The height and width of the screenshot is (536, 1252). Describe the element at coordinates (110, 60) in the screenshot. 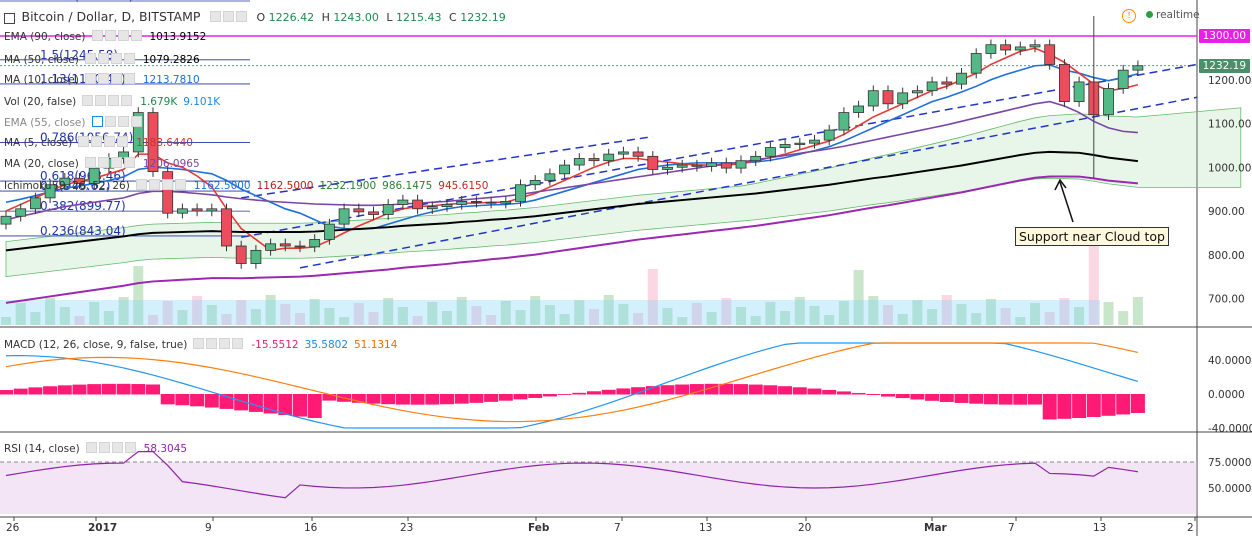

I see `legend-ma50-tools` at that location.